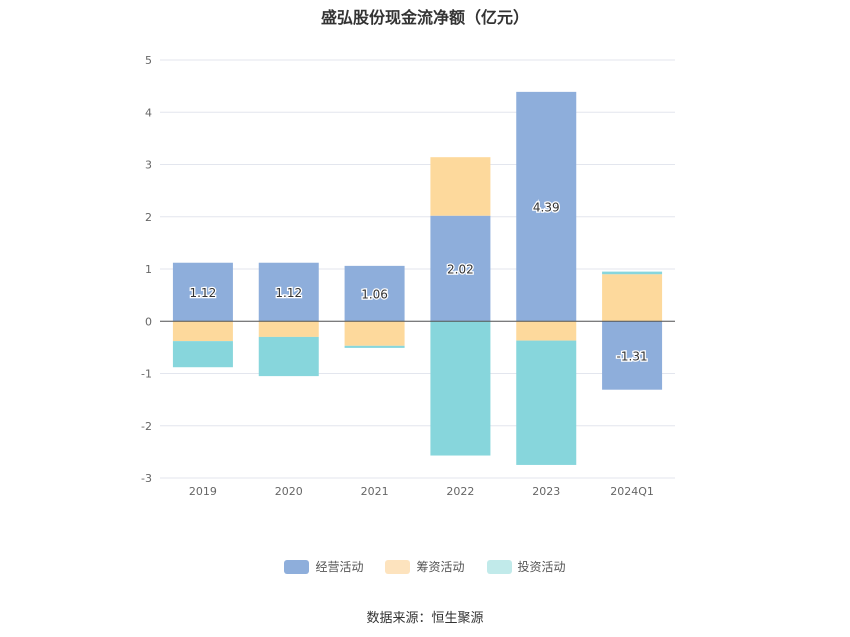  What do you see at coordinates (546, 491) in the screenshot?
I see `x-tick-label: 2023` at bounding box center [546, 491].